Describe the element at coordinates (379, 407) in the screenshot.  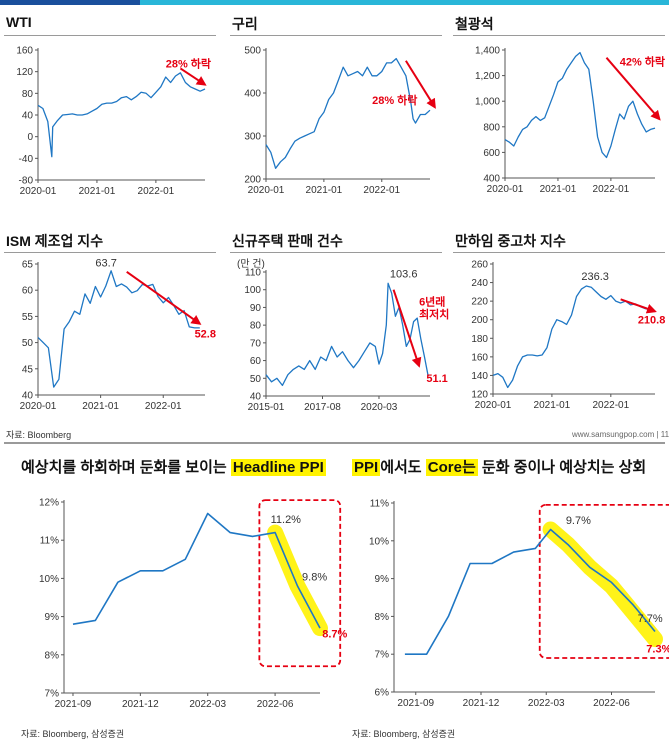
I see `x-tick-label: 2020-03` at that location.